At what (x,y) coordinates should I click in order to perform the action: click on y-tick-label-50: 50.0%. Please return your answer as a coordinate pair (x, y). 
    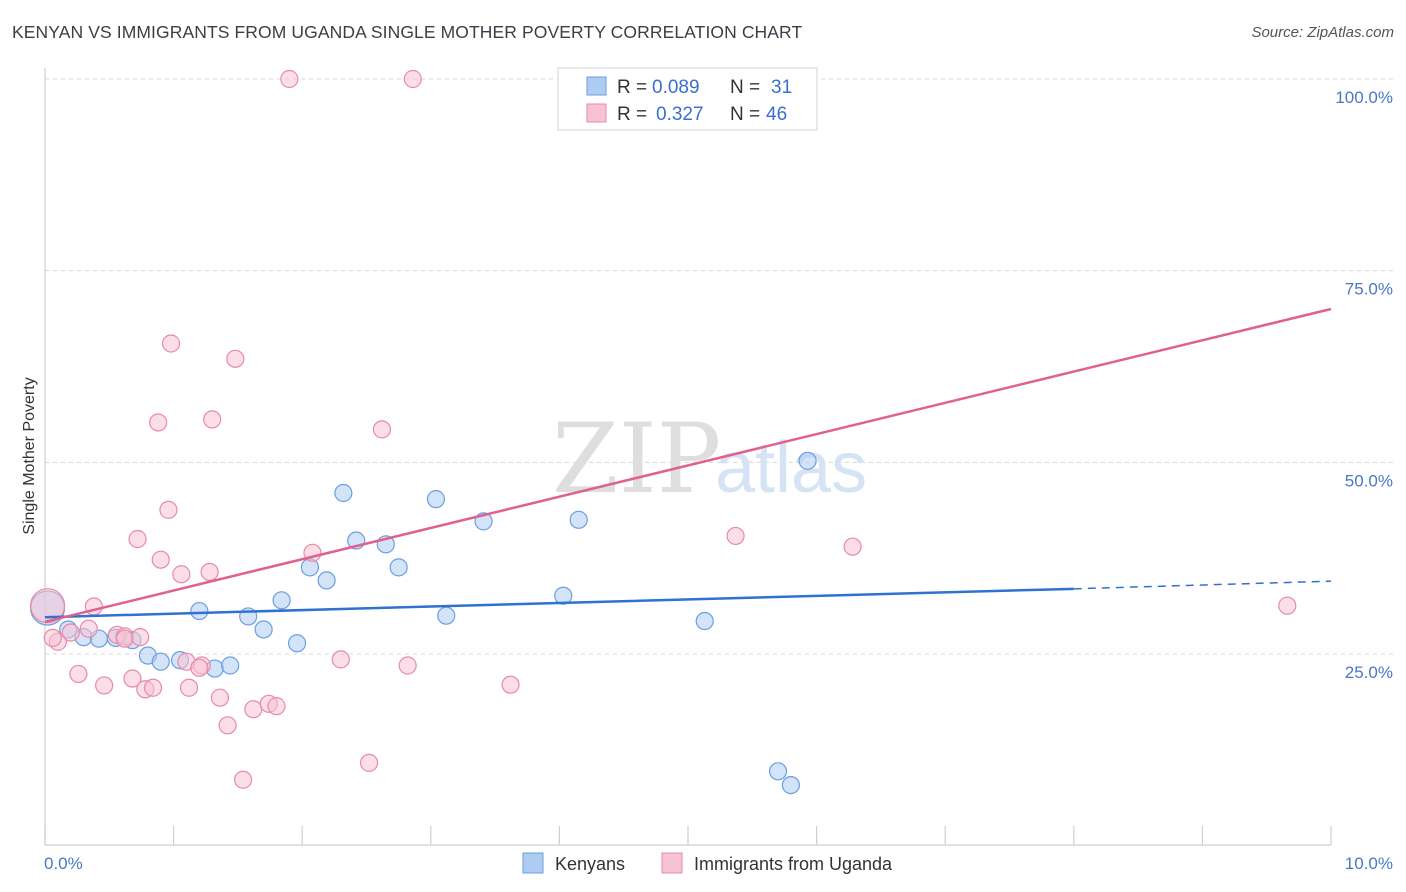
    Looking at the image, I should click on (1369, 480).